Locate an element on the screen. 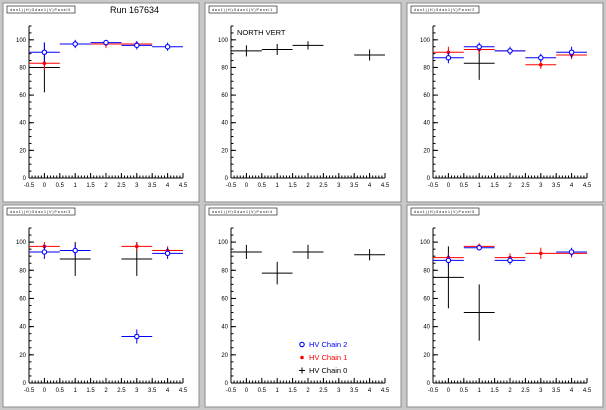 This screenshot has width=606, height=410. legend-label: HV Chain 0 is located at coordinates (328, 370).